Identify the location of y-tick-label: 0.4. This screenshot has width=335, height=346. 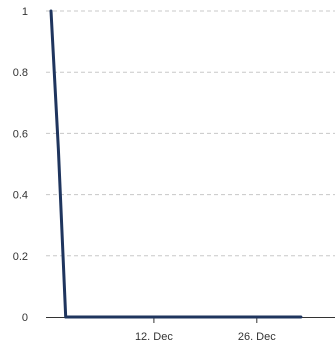
(20, 196).